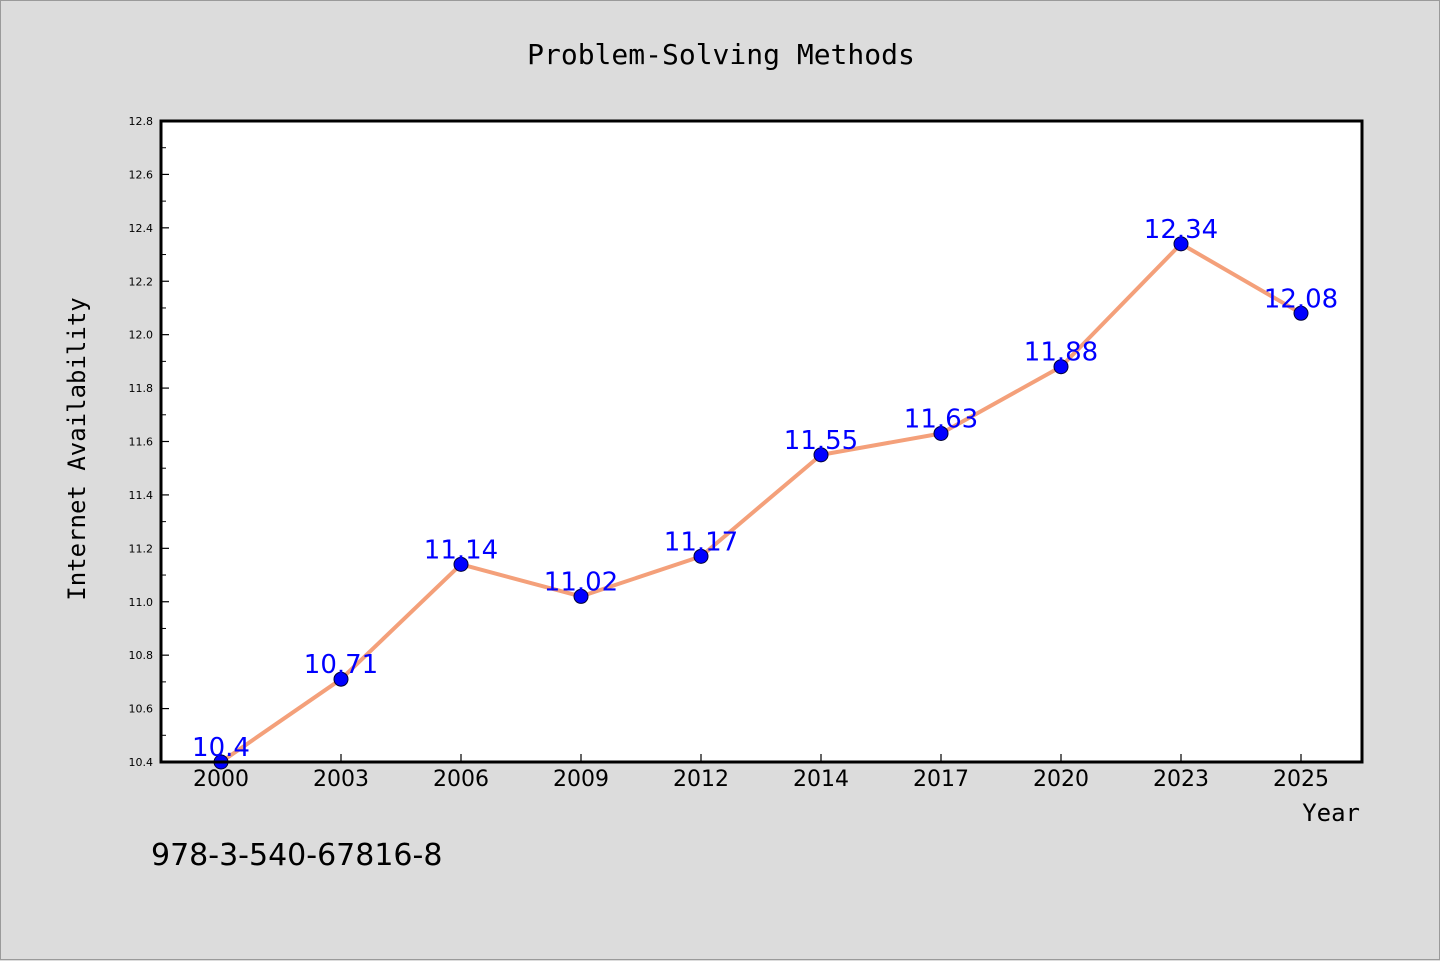 The height and width of the screenshot is (961, 1440). I want to click on x-axis: 2000 2003 2006 2009 2012 2014 2017 2020 2023 2025, so click(761, 773).